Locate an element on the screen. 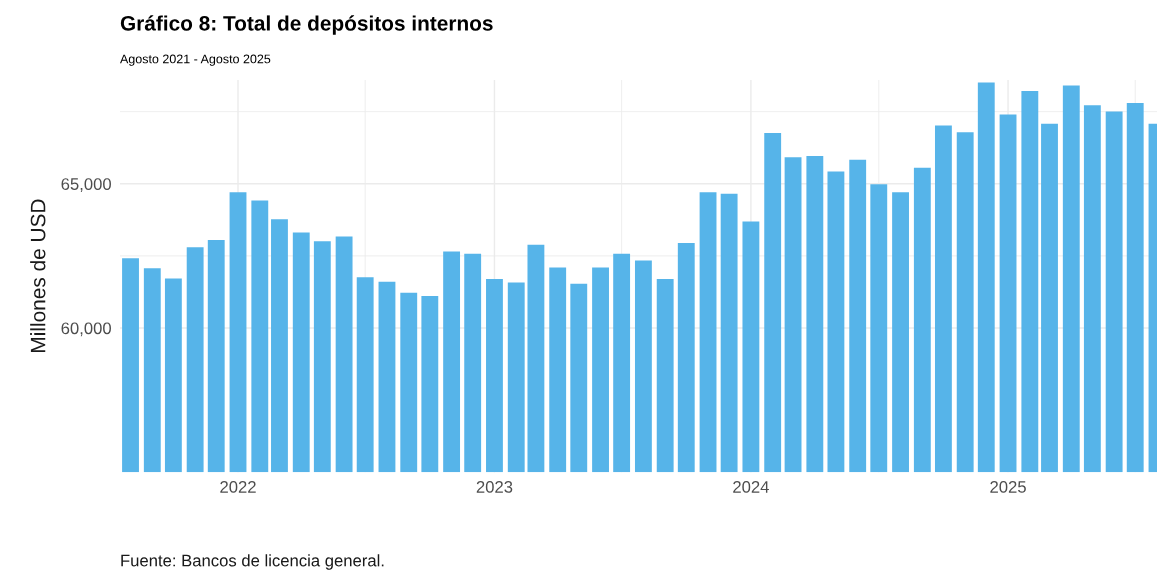 This screenshot has height=571, width=1157. x-tick-label: 2025 is located at coordinates (1008, 486).